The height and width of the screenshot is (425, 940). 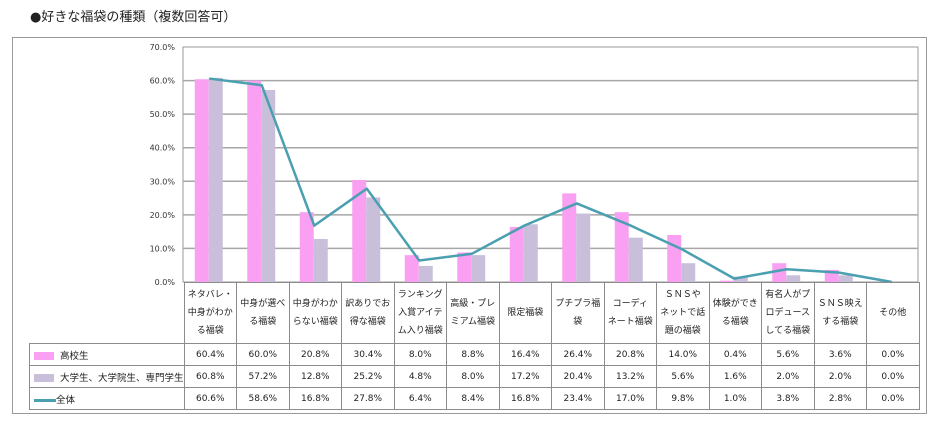 I want to click on table-cell: 3.8%, so click(x=788, y=398).